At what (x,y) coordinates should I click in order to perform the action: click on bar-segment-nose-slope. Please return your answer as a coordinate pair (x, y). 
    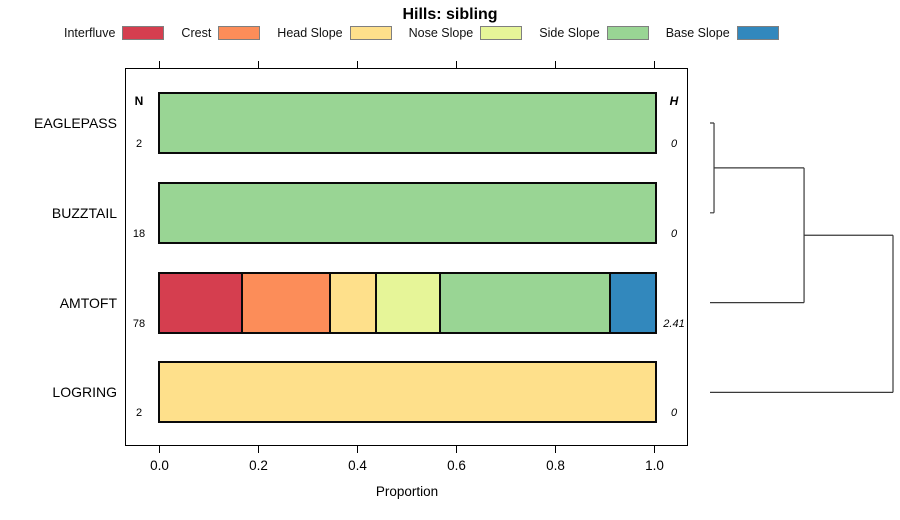
    Looking at the image, I should click on (407, 302).